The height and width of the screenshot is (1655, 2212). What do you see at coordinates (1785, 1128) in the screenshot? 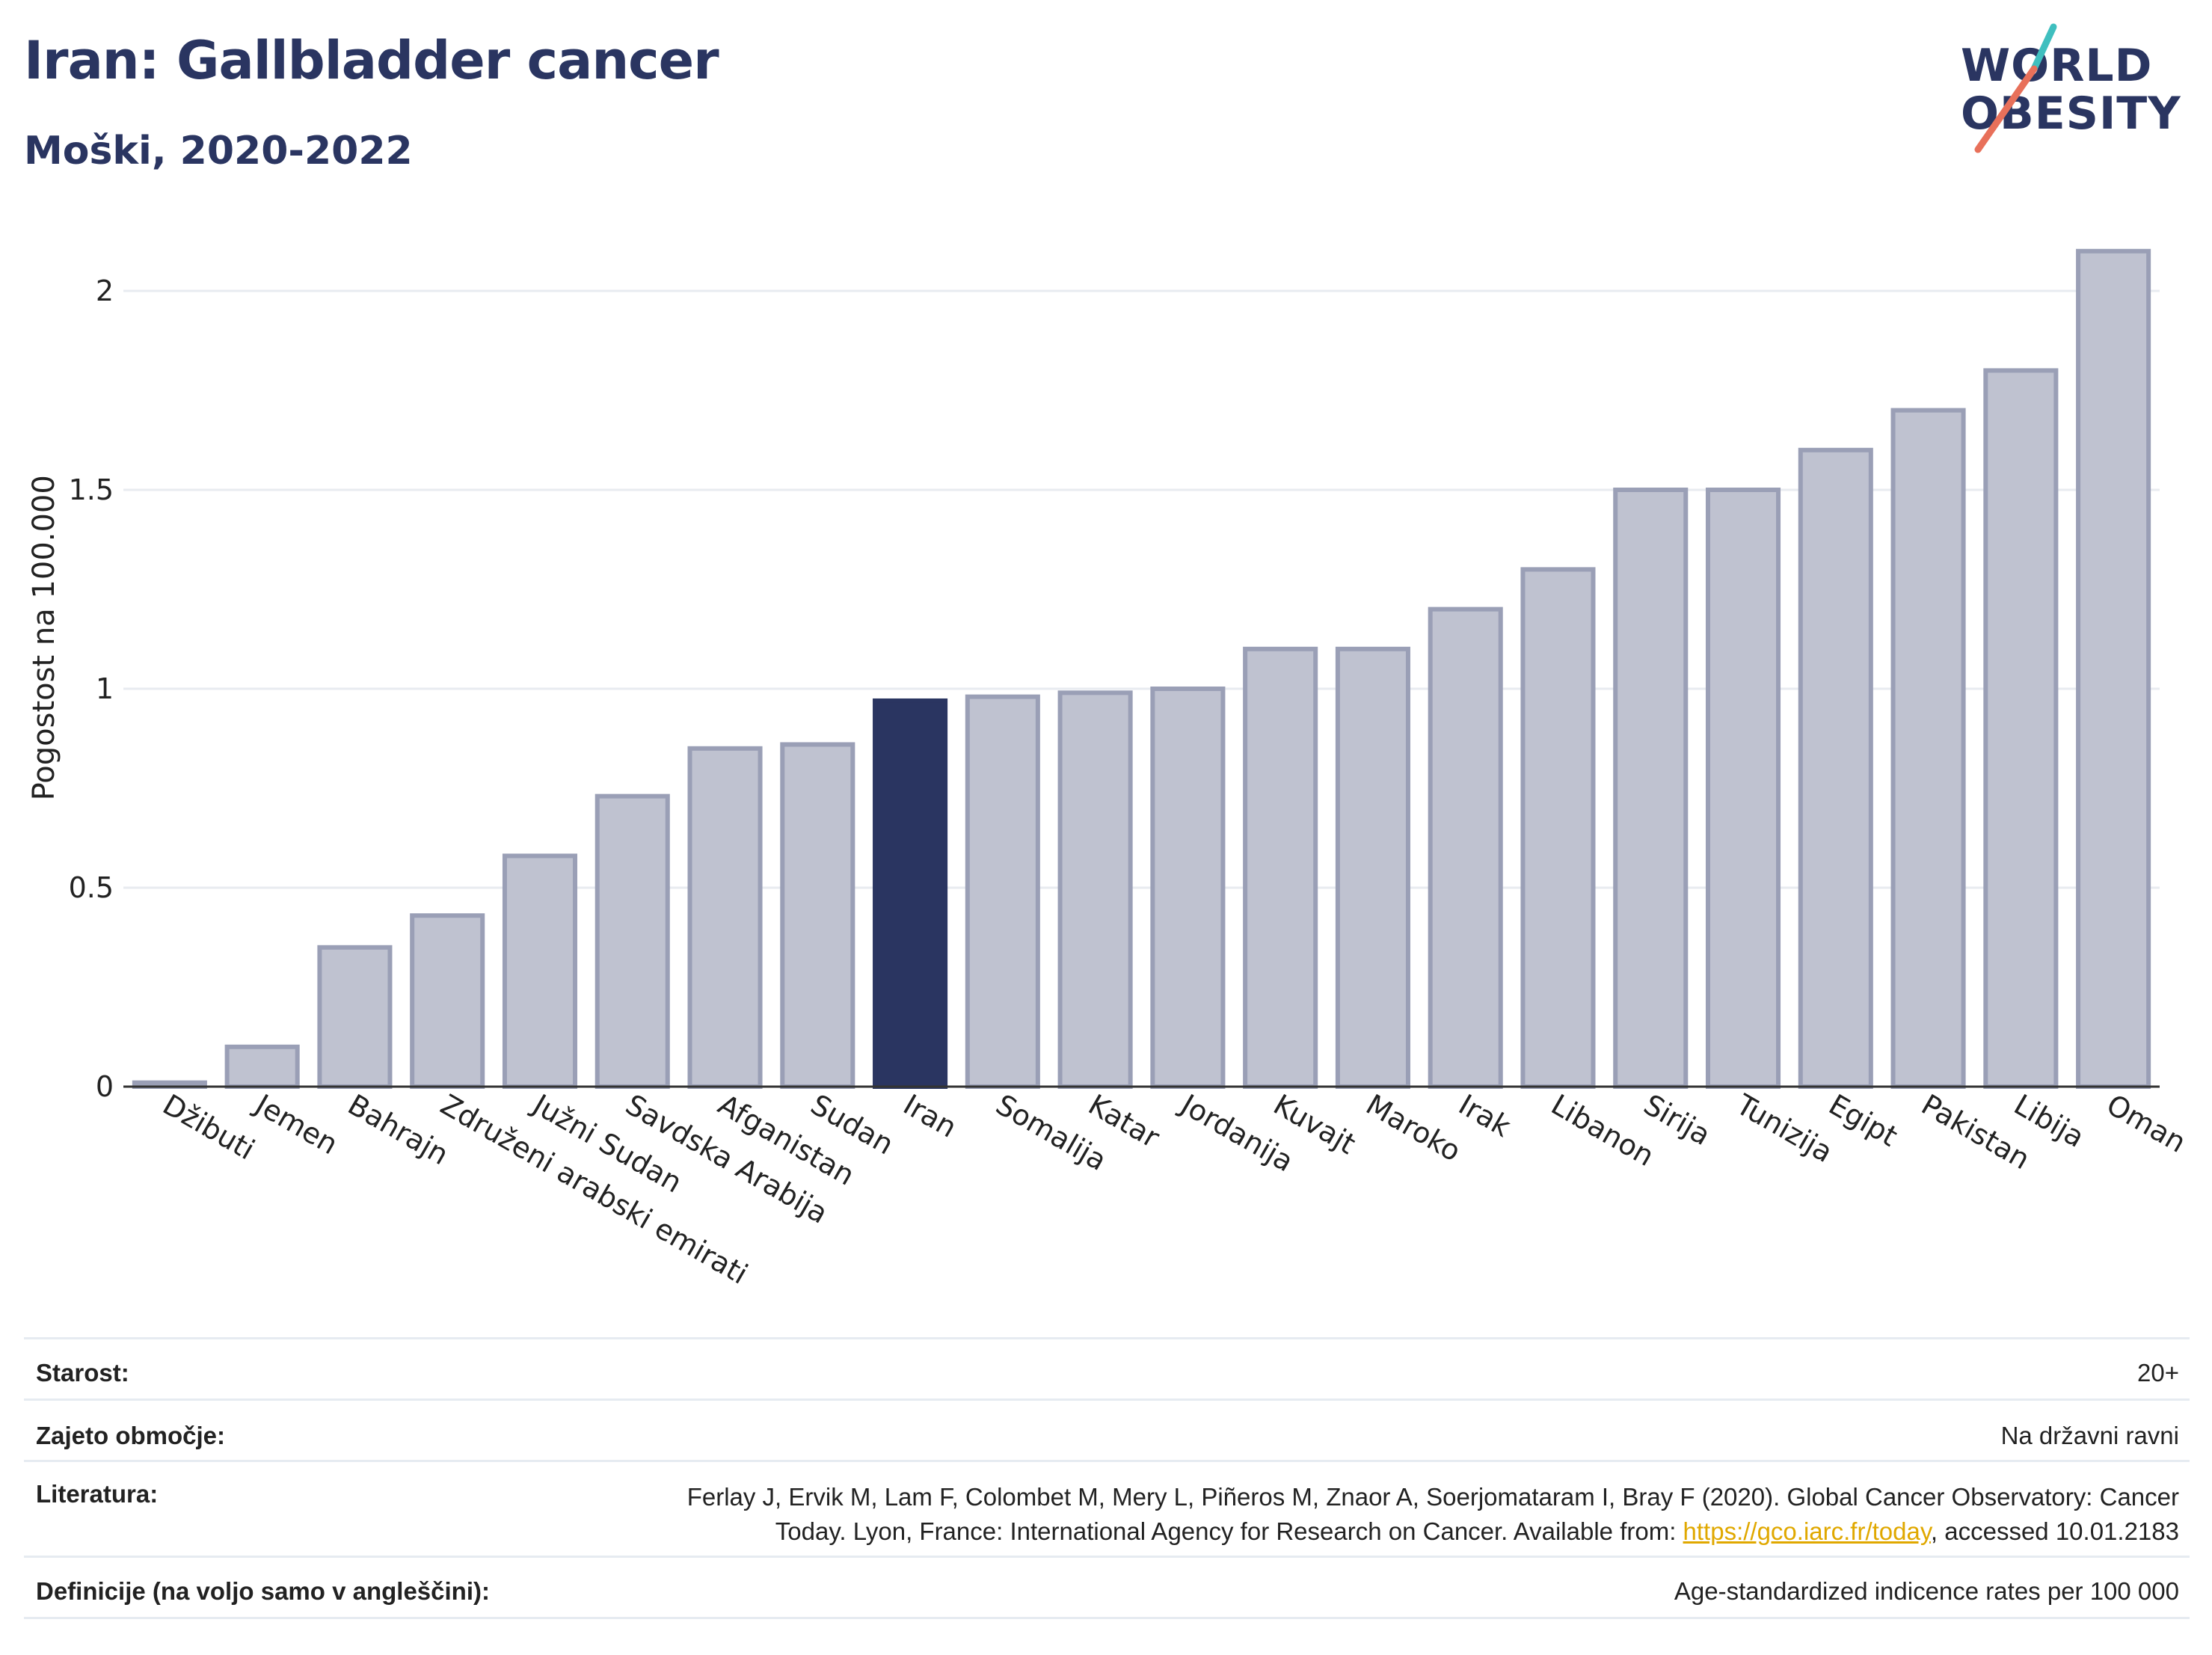
I see `x-tick-label: Tunizija` at bounding box center [1785, 1128].